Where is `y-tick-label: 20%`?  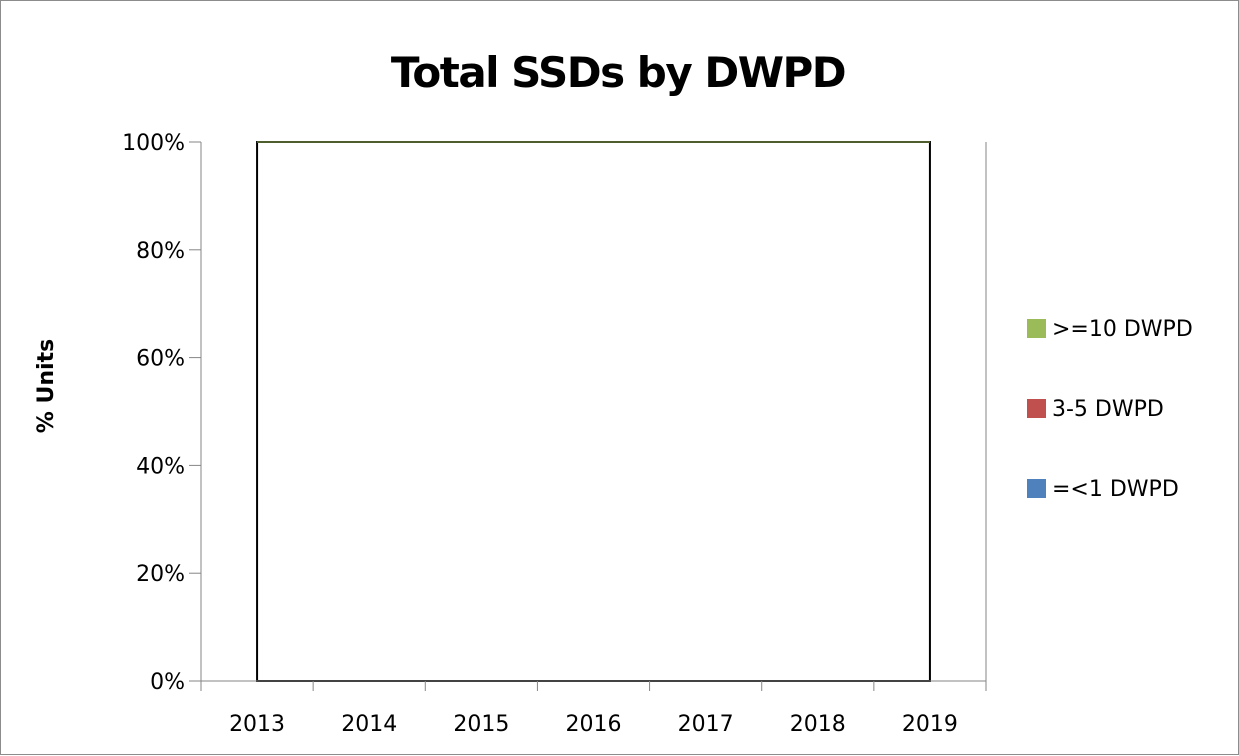
y-tick-label: 20% is located at coordinates (160, 574).